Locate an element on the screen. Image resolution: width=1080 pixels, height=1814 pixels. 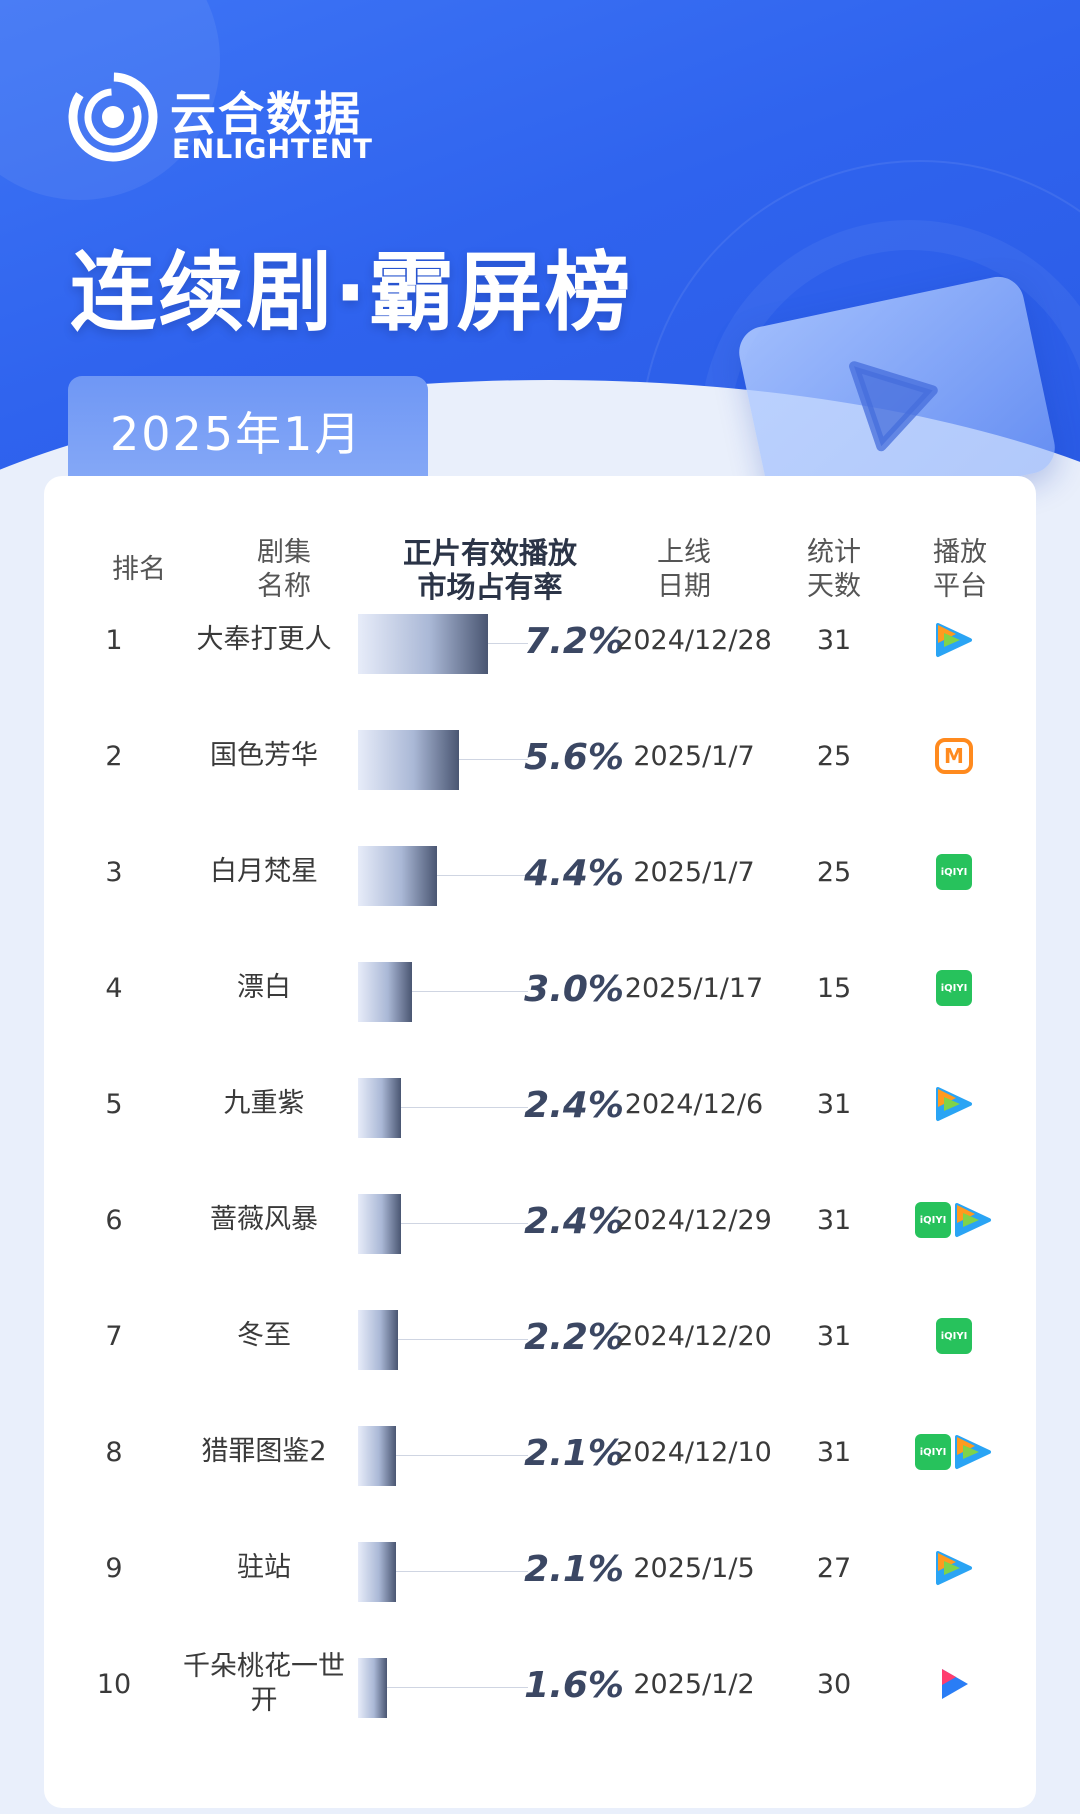
name-cell: 蔷薇风暴 is located at coordinates (264, 1220).